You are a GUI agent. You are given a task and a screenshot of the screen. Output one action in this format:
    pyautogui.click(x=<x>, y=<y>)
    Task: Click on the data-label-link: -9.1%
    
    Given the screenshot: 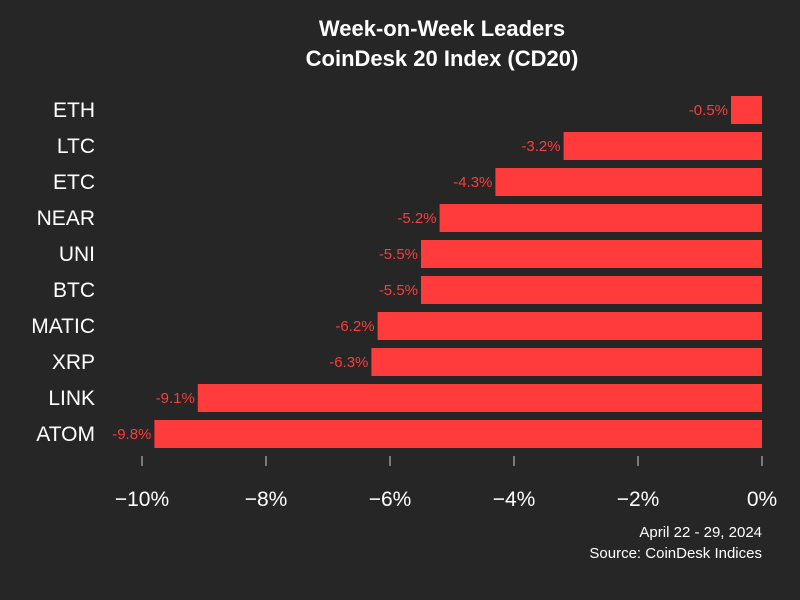 What is the action you would take?
    pyautogui.click(x=175, y=398)
    